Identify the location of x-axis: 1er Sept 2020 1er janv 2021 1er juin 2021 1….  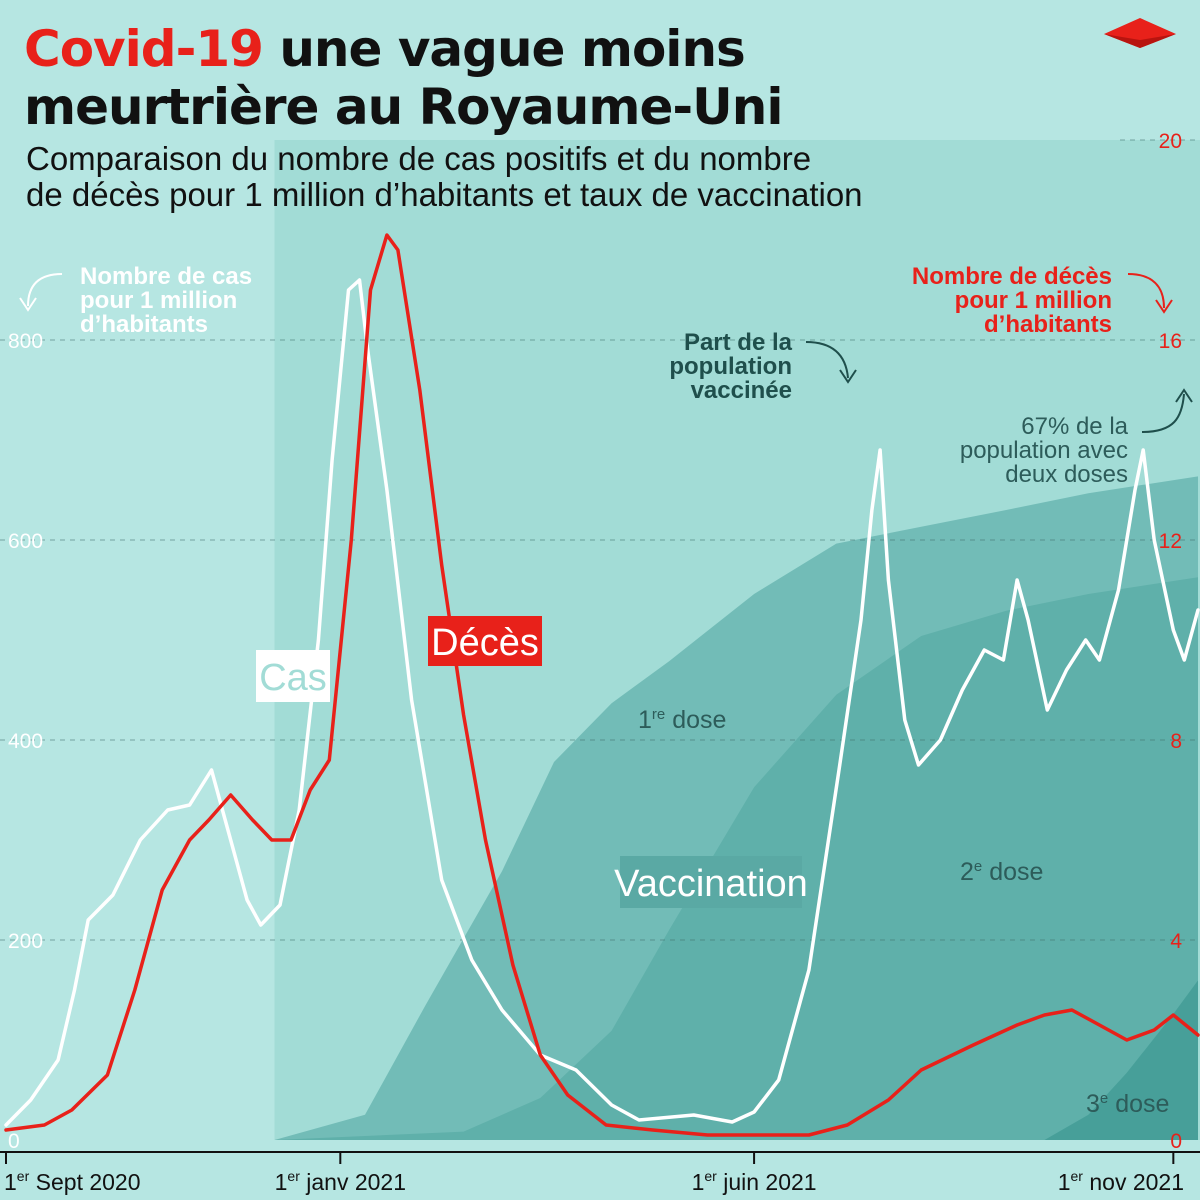
(600, 1175).